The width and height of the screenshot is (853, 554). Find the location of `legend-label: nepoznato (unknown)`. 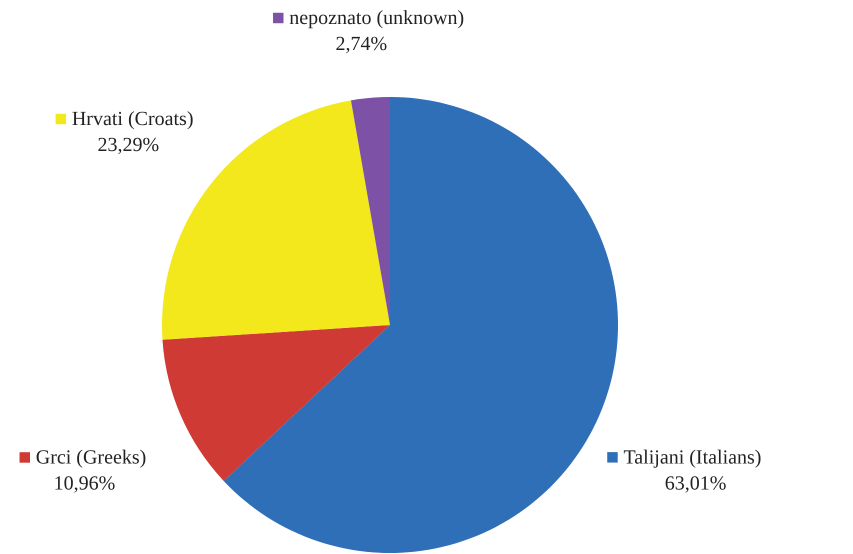

legend-label: nepoznato (unknown) is located at coordinates (376, 18).